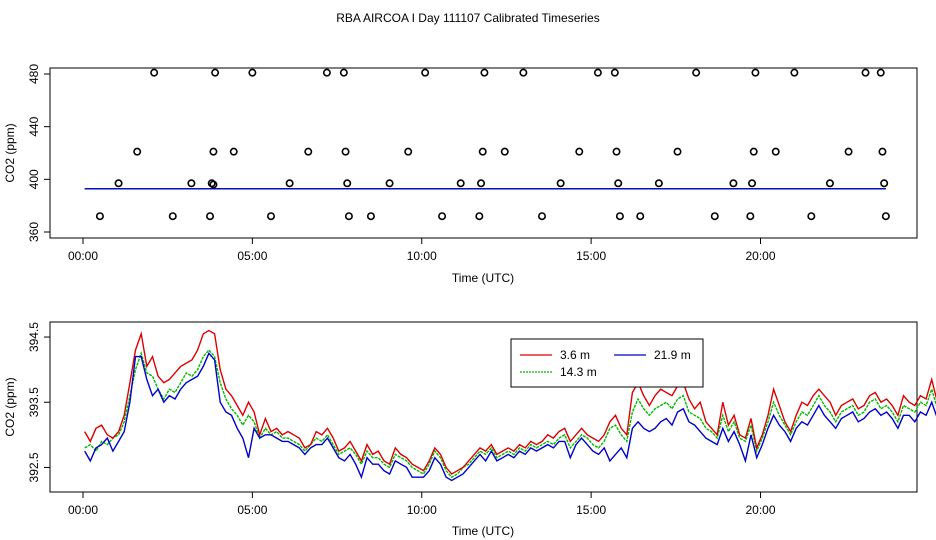  I want to click on panel-top-y-tick-label: 360, so click(34, 232).